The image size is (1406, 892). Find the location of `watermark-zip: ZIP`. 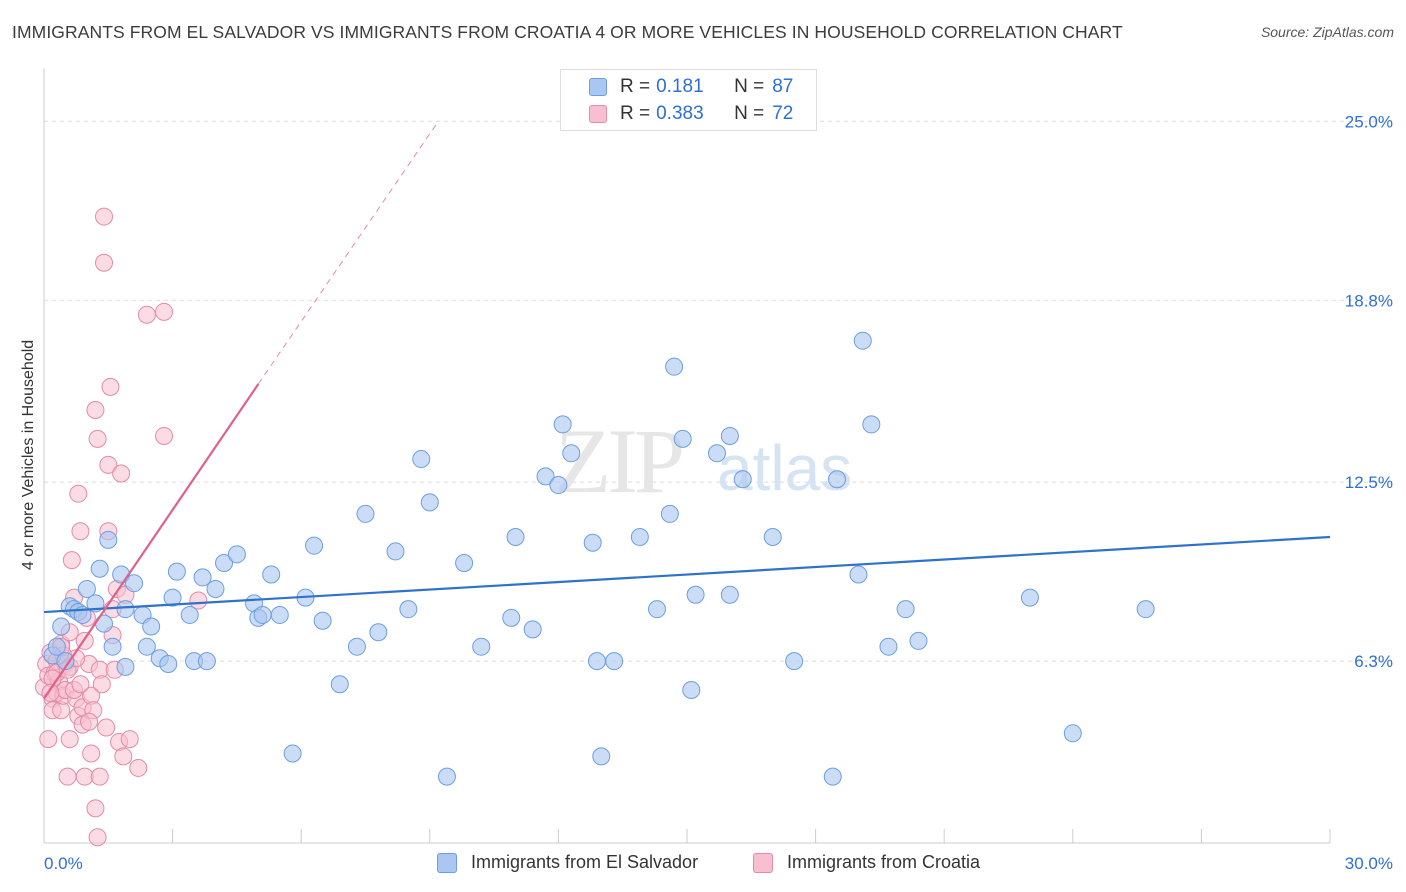

watermark-zip: ZIP is located at coordinates (618, 461).